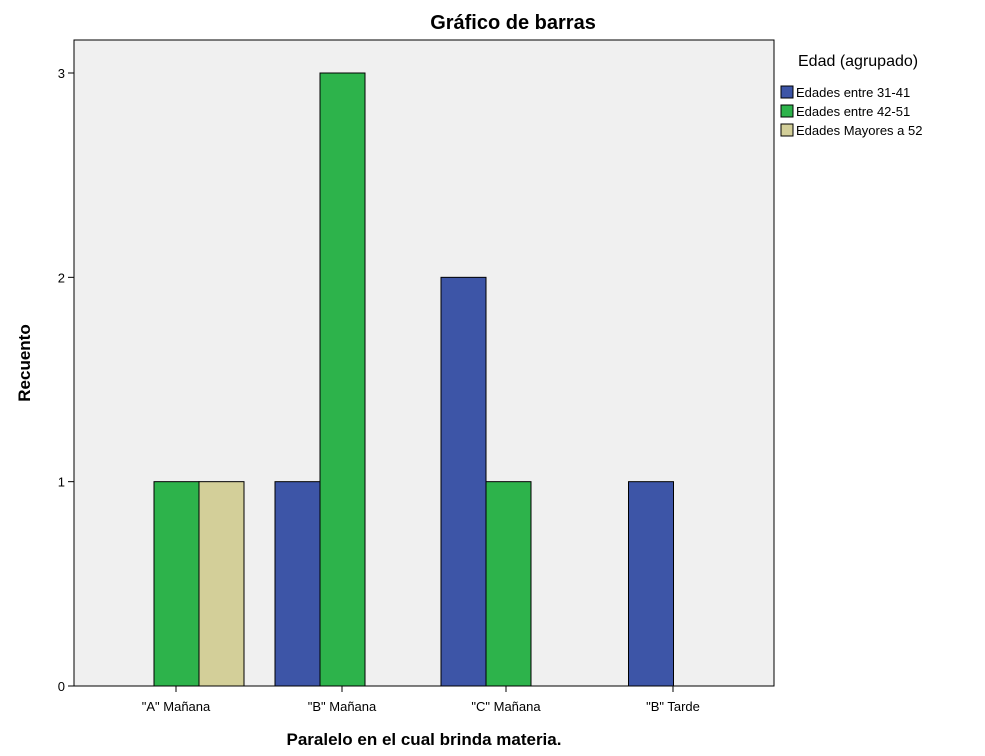 Image resolution: width=985 pixels, height=756 pixels. What do you see at coordinates (424, 739) in the screenshot?
I see `x-axis-title: Paralelo en el cual brinda materia.` at bounding box center [424, 739].